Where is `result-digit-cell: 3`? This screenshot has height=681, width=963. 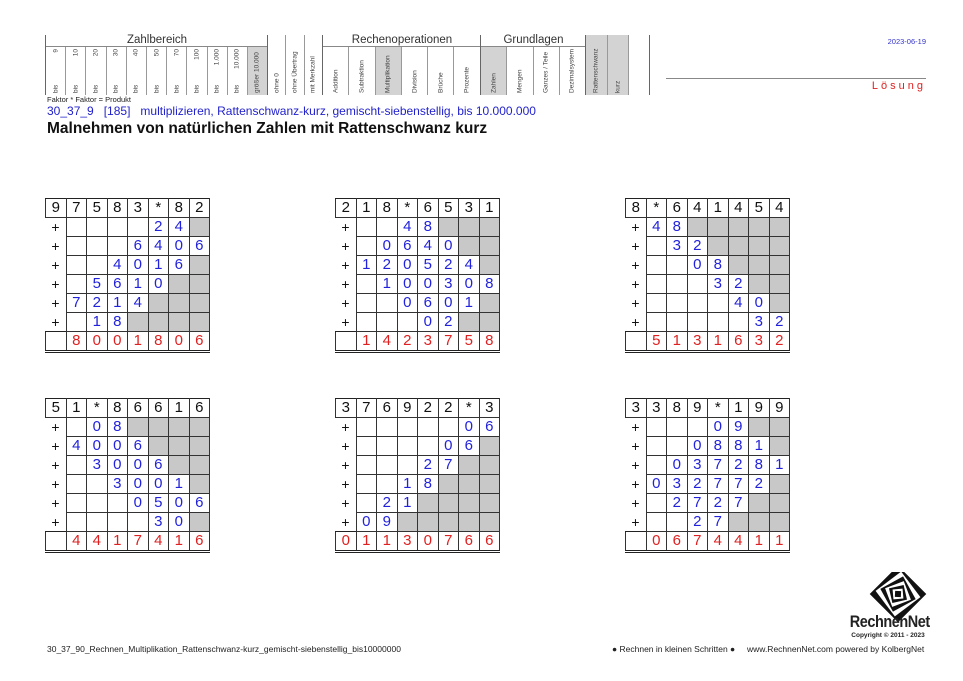 result-digit-cell: 3 is located at coordinates (697, 342).